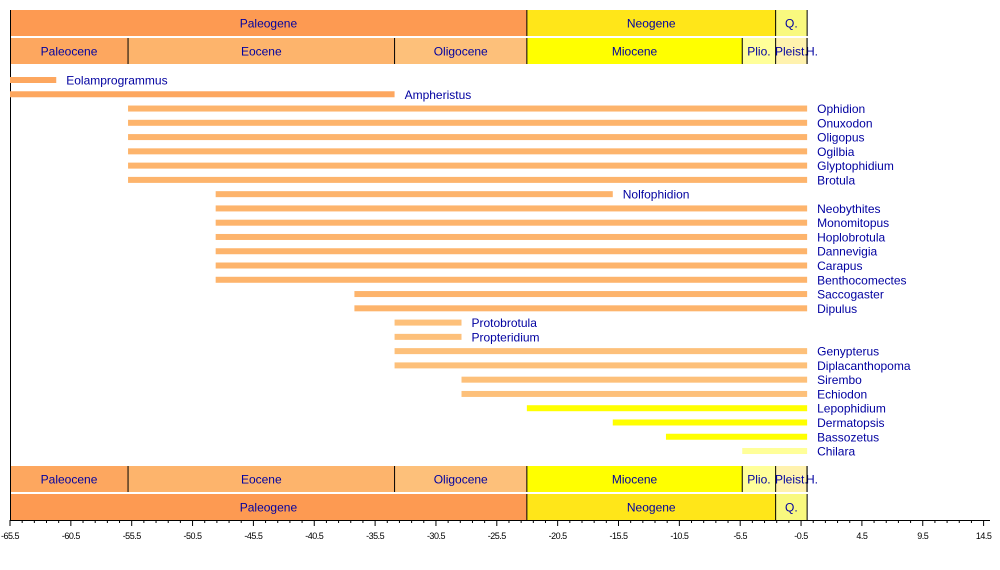  What do you see at coordinates (841, 109) in the screenshot?
I see `taxon-label: Ophidion` at bounding box center [841, 109].